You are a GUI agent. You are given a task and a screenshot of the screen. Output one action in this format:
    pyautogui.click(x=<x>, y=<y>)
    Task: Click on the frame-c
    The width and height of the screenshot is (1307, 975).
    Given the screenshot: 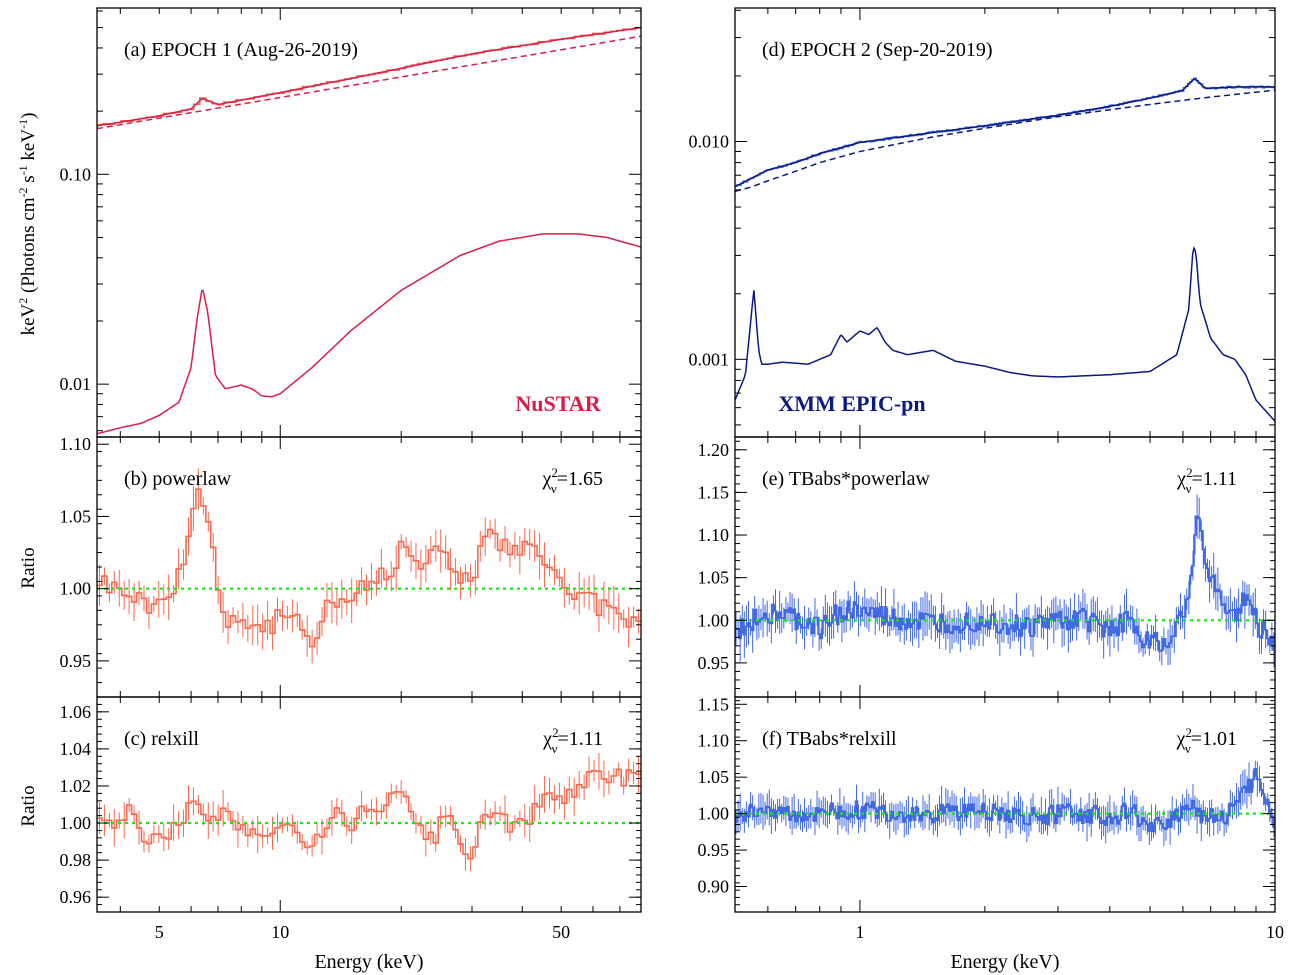 What is the action you would take?
    pyautogui.click(x=369, y=804)
    